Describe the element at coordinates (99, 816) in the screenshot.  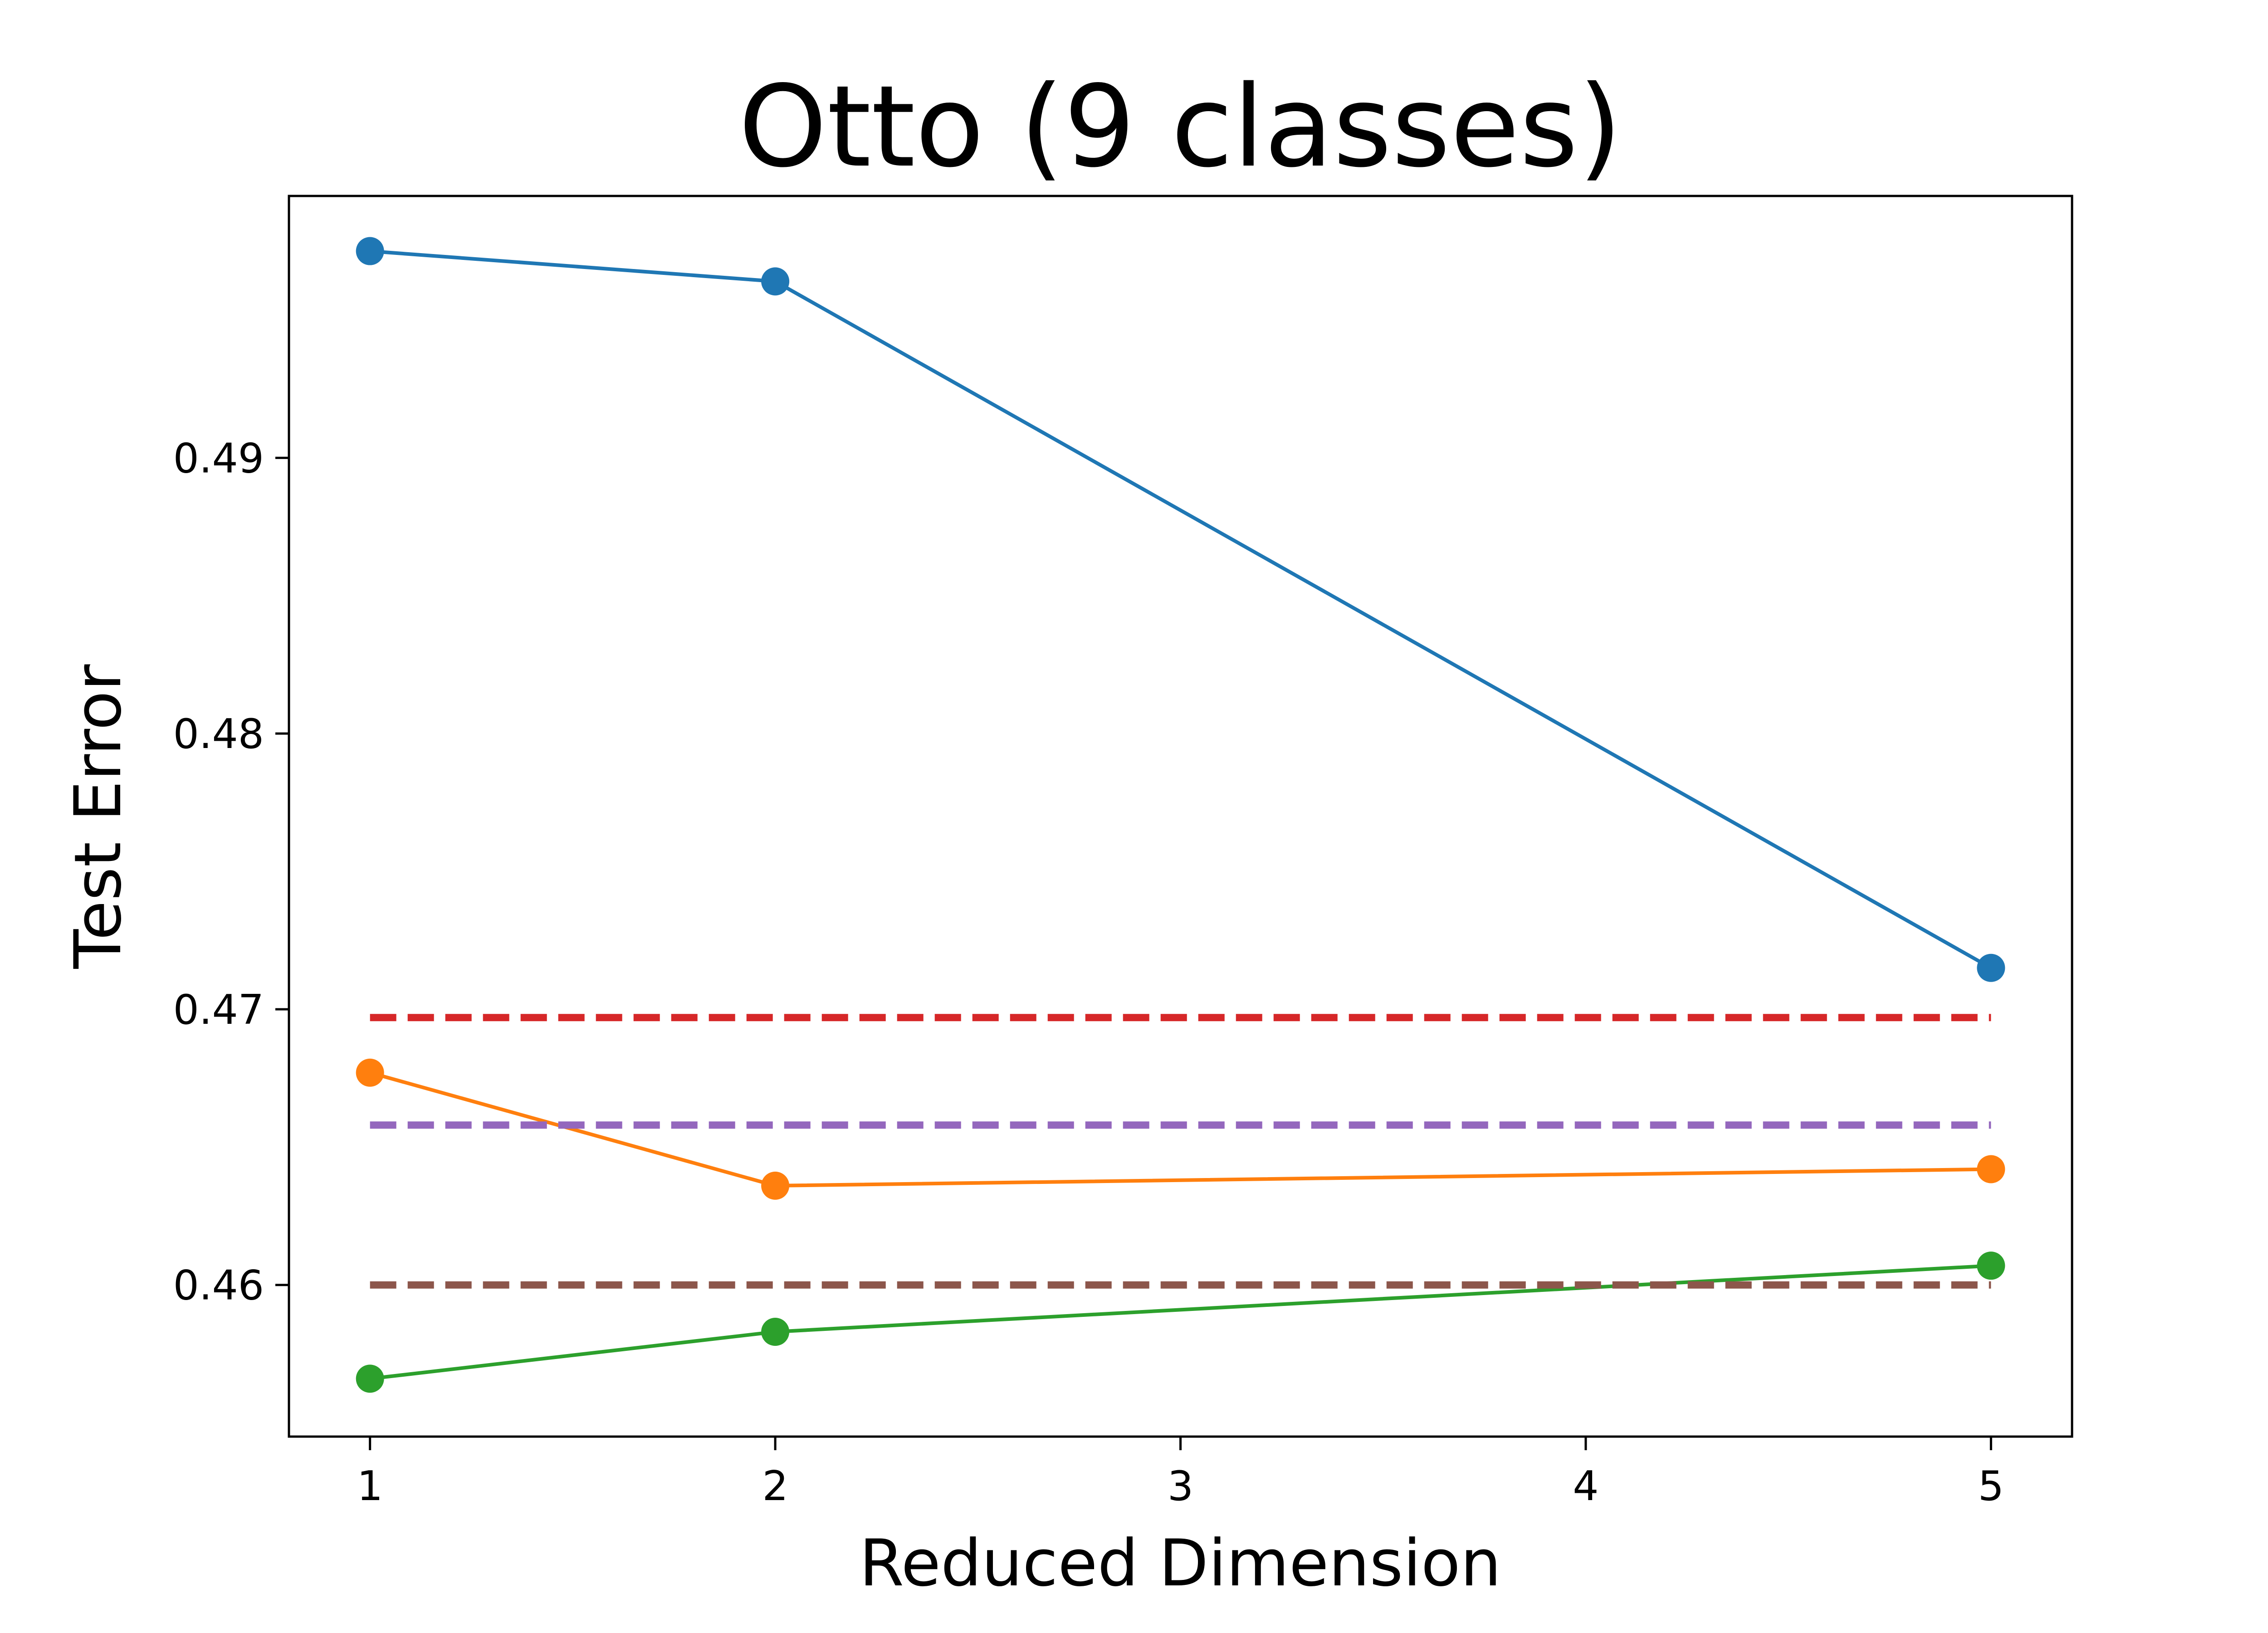
I see `y-axis-label: Test Error` at that location.